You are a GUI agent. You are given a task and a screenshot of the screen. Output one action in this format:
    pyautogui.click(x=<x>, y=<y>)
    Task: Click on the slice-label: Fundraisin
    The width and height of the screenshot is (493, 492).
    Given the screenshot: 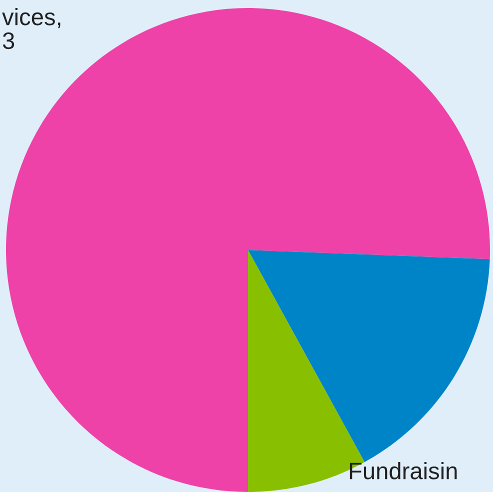 What is the action you would take?
    pyautogui.click(x=403, y=471)
    